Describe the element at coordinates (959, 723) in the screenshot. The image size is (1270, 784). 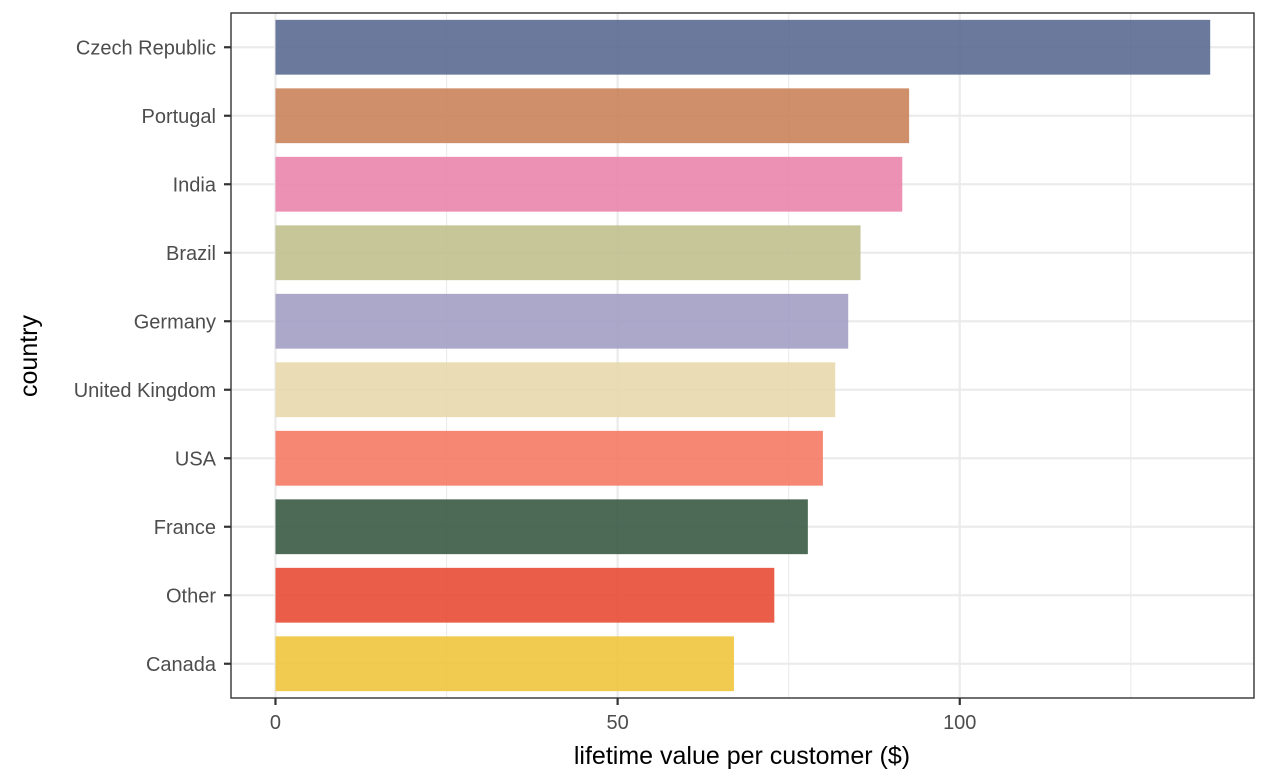
I see `x-tick-label: 100` at that location.